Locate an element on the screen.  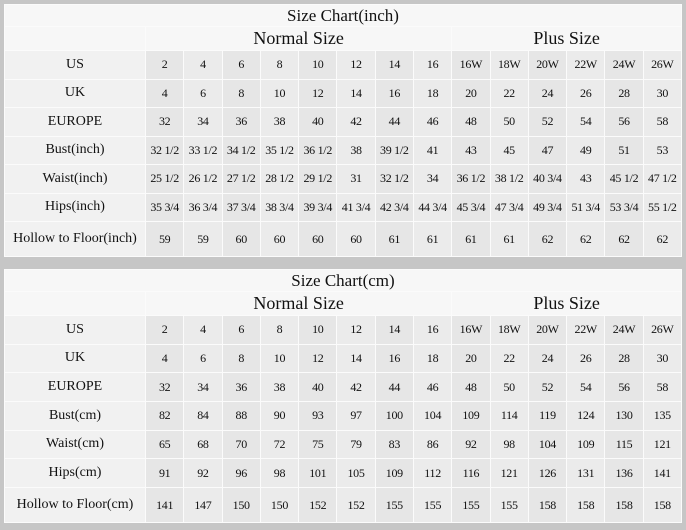
size-cell: 124 is located at coordinates (586, 415).